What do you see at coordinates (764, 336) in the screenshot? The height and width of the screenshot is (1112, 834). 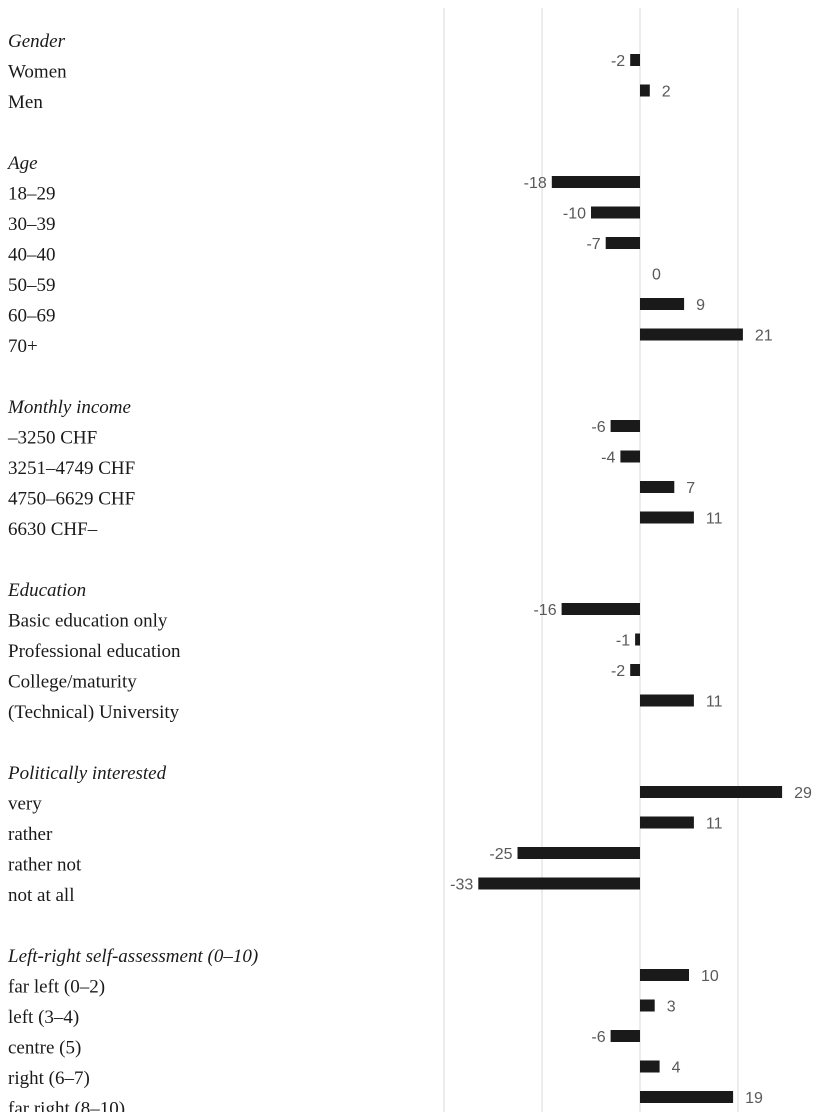 I see `value-label: 21` at bounding box center [764, 336].